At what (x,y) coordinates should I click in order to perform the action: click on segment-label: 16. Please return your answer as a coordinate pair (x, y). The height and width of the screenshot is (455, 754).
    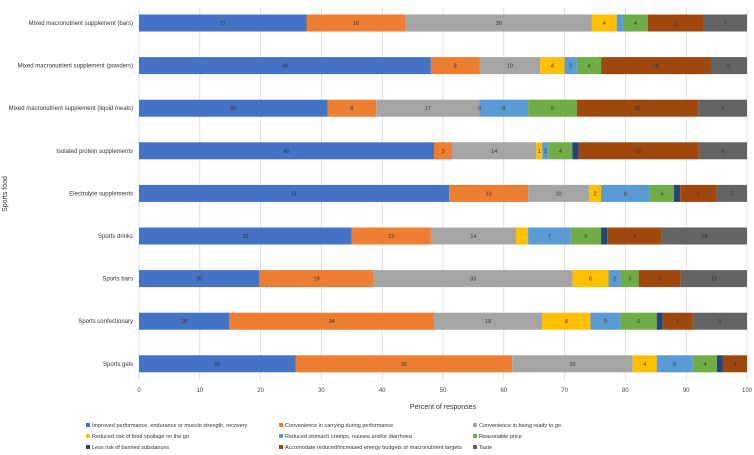
    Looking at the image, I should click on (356, 24).